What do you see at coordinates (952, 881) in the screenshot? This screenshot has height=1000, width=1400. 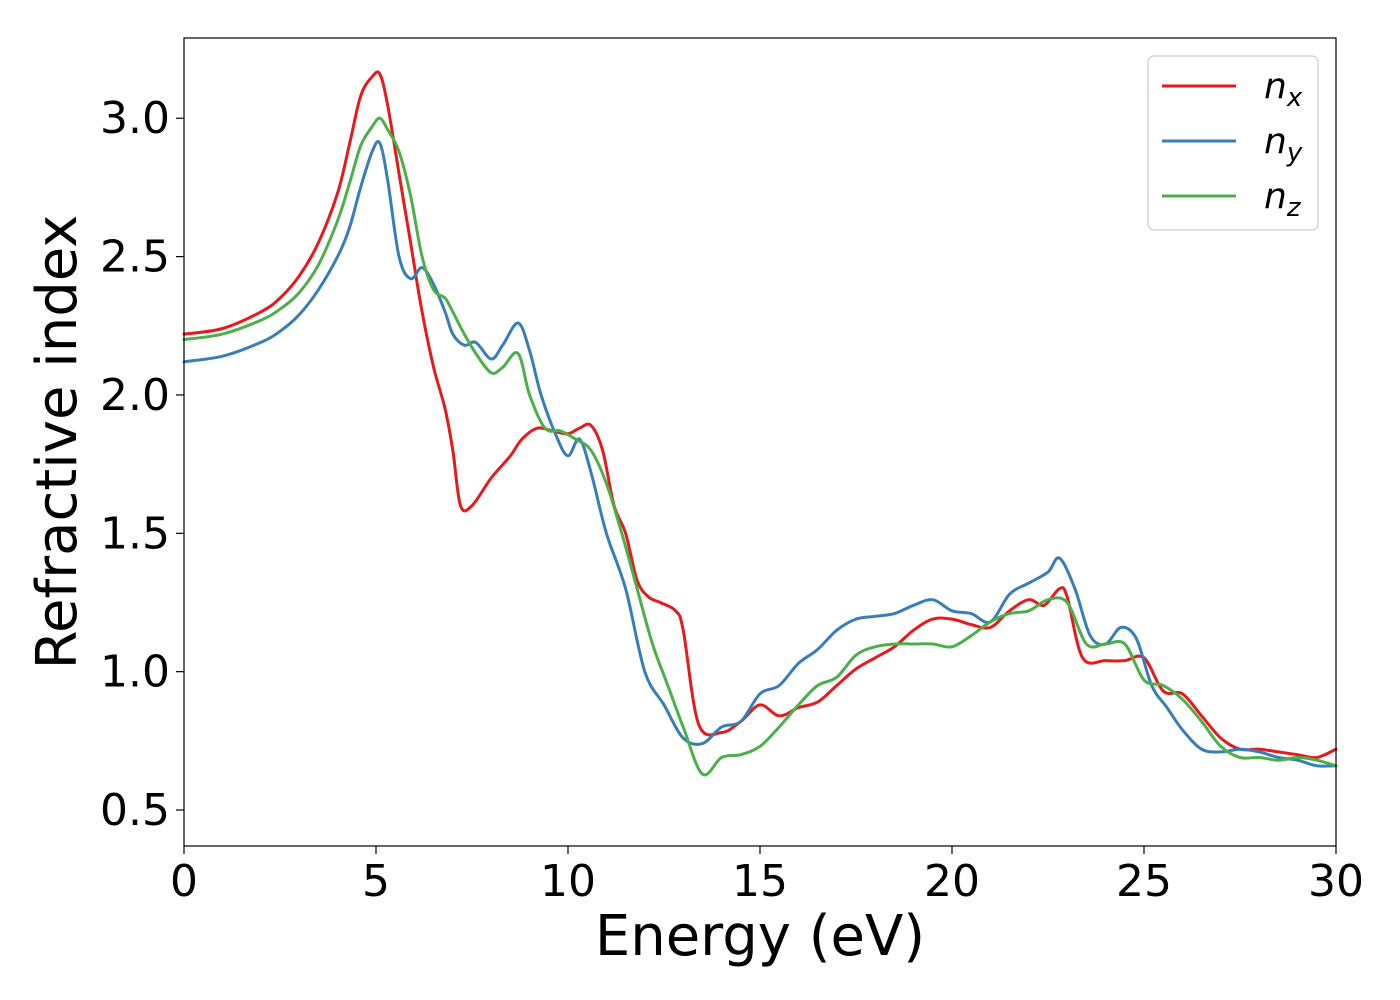 I see `x-tick-label: 20` at bounding box center [952, 881].